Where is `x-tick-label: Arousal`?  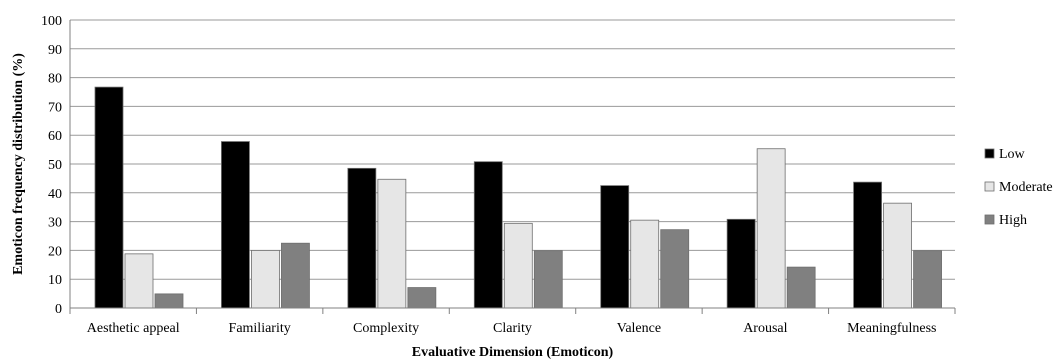
x-tick-label: Arousal is located at coordinates (765, 328).